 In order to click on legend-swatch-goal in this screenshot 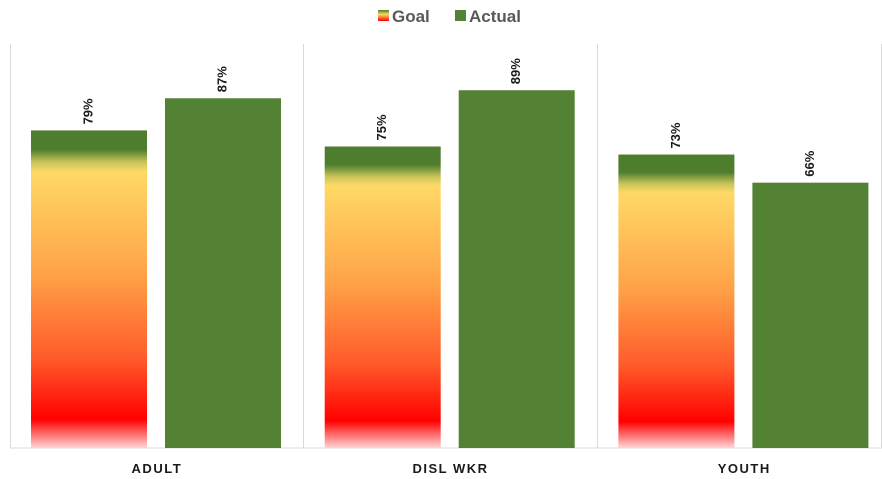, I will do `click(383, 15)`.